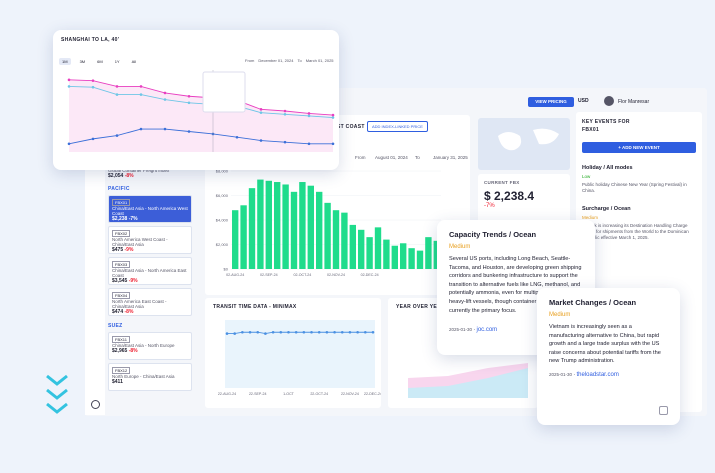  What do you see at coordinates (360, 157) in the screenshot?
I see `from-label: From` at bounding box center [360, 157].